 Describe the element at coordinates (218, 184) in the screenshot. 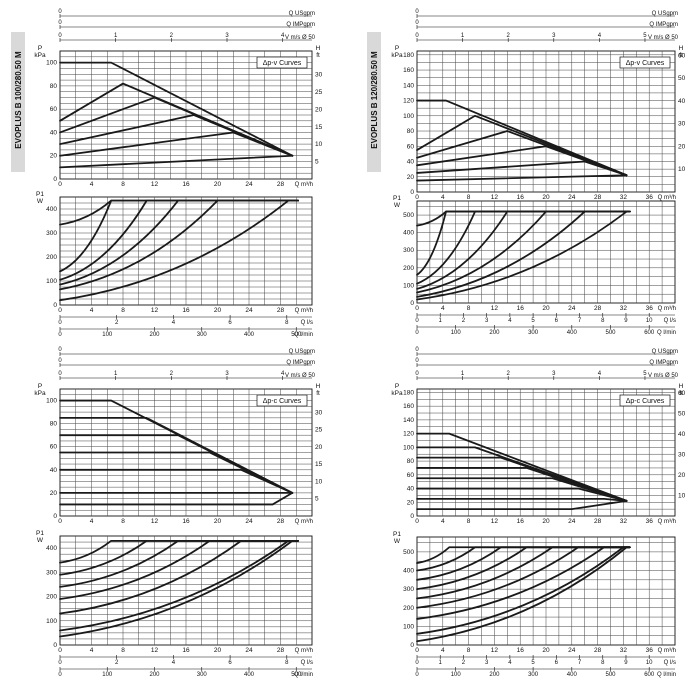

I see `x-tick-label: 20` at that location.